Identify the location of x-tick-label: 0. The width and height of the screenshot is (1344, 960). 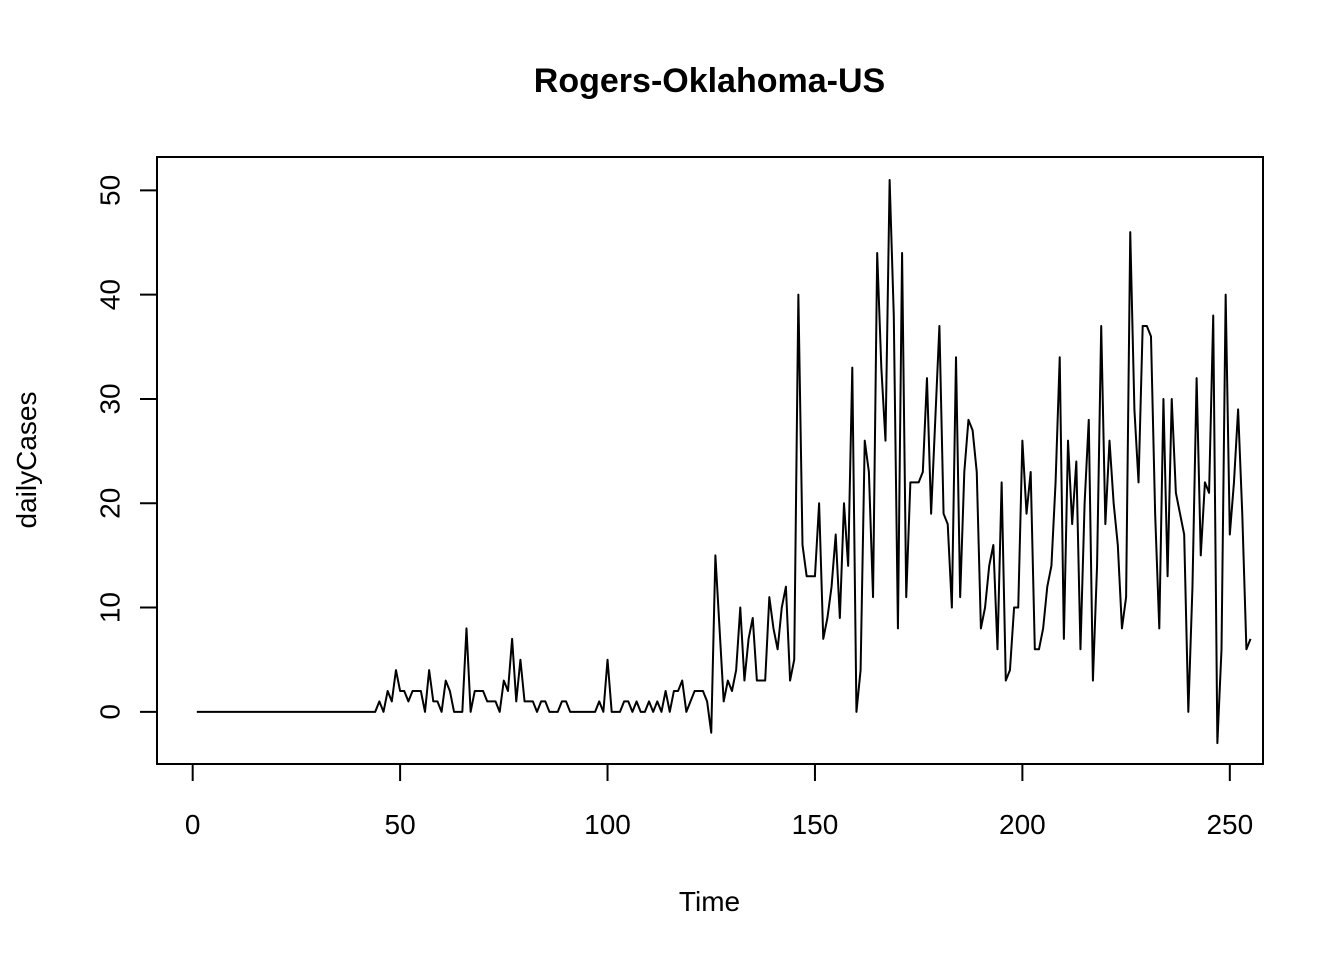
(193, 824).